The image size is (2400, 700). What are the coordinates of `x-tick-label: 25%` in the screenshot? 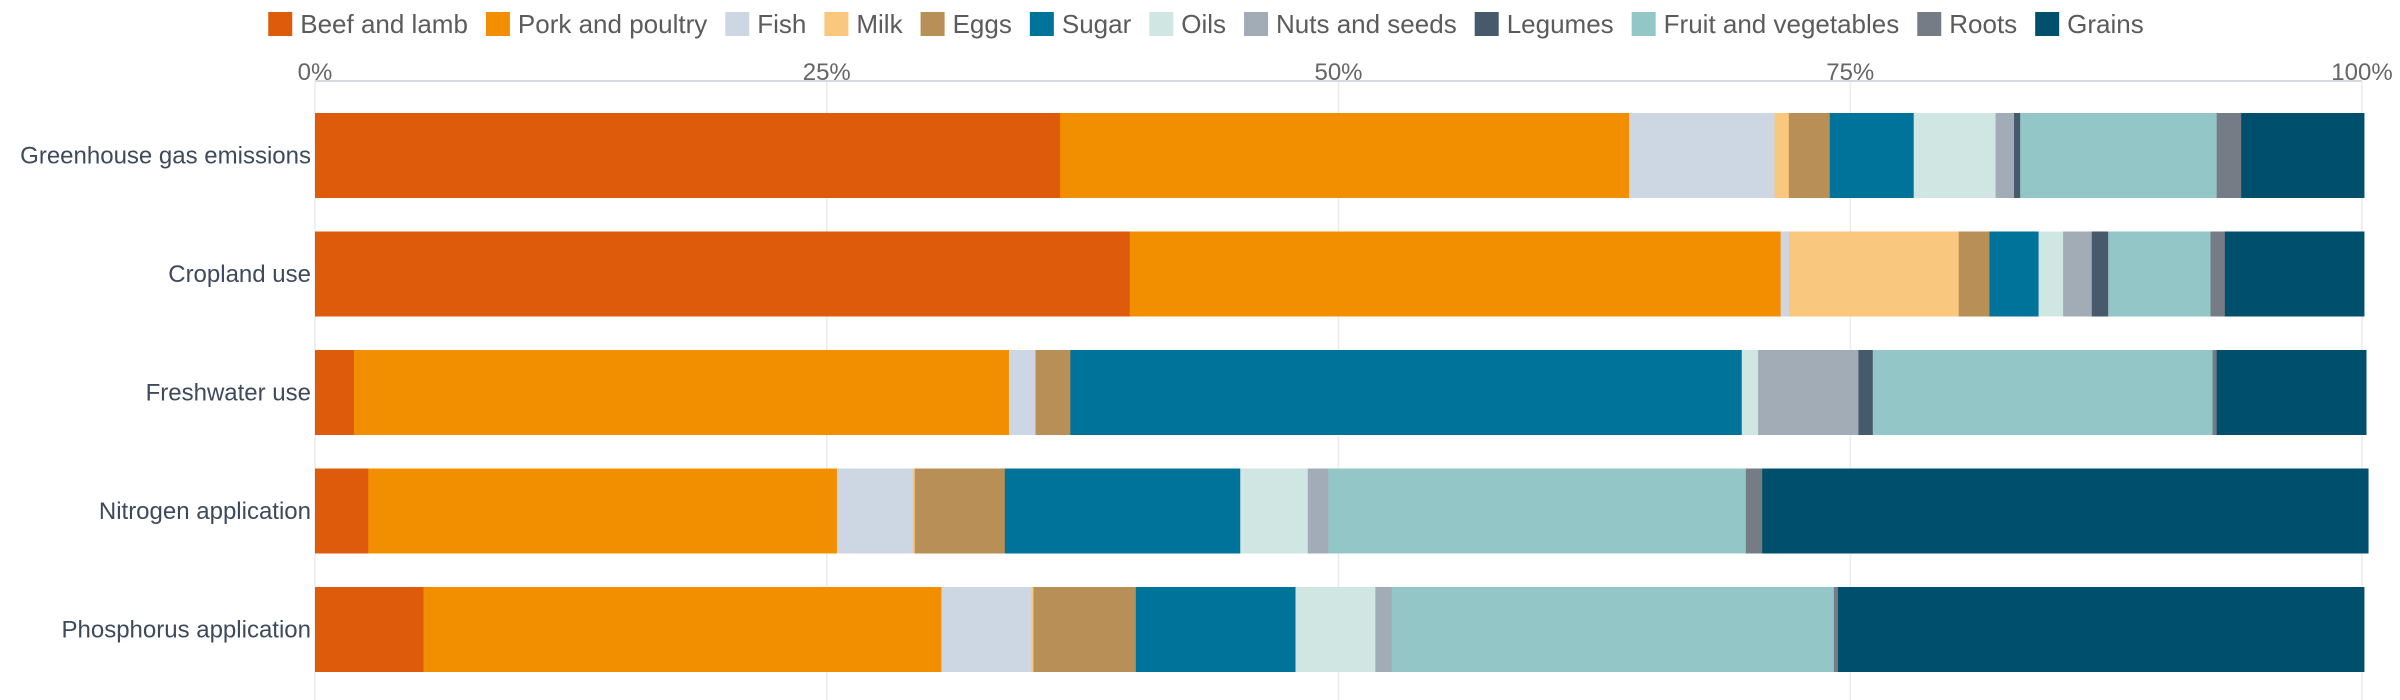 It's located at (827, 72).